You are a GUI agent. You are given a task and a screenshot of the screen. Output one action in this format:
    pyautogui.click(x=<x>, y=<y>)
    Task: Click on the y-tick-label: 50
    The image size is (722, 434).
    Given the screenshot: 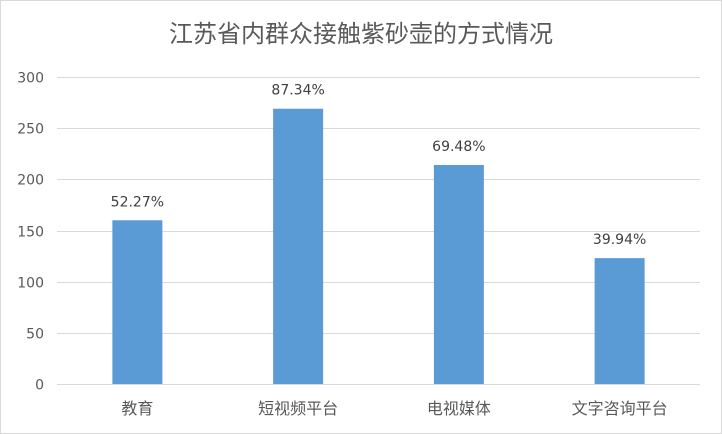 What is the action you would take?
    pyautogui.click(x=35, y=335)
    